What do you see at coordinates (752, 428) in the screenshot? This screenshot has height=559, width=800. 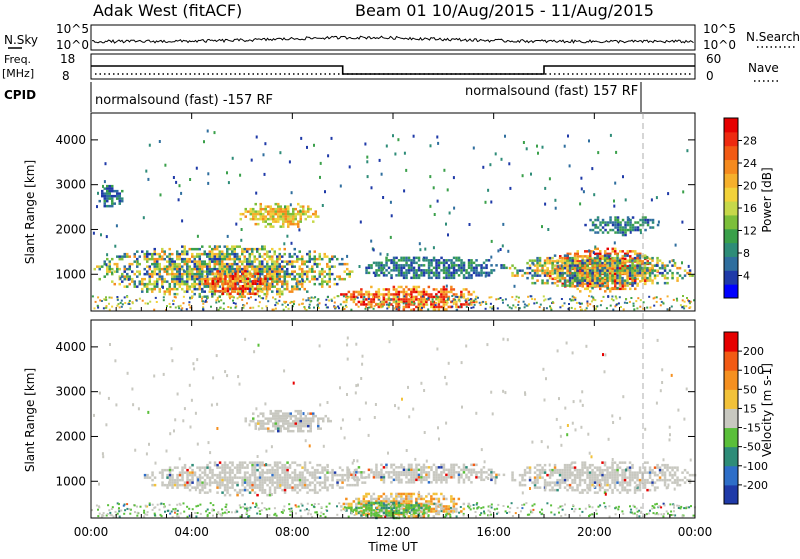 I see `colorbar-tick-label: -15` at bounding box center [752, 428].